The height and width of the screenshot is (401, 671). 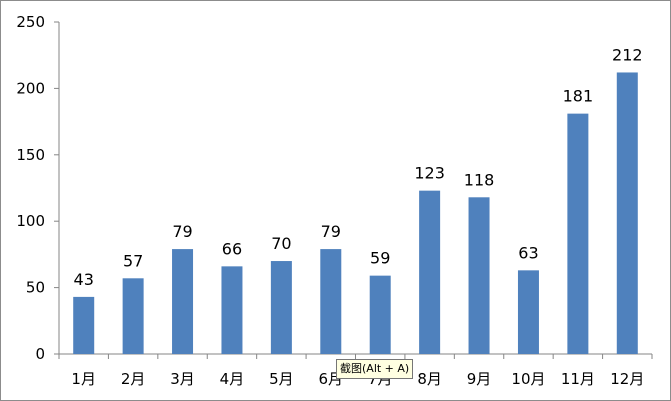 I want to click on x-tick-label-11: 11月, so click(x=578, y=379).